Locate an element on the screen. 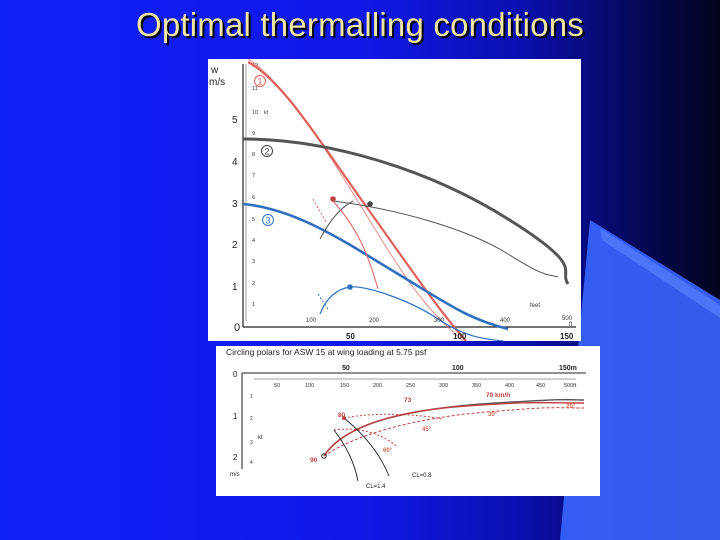  curve-3-blue is located at coordinates (375, 266).